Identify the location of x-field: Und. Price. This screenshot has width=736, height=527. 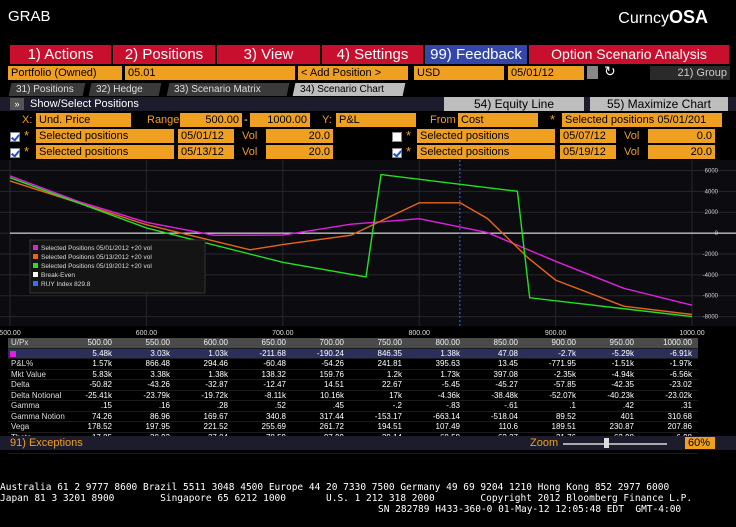
(83, 120).